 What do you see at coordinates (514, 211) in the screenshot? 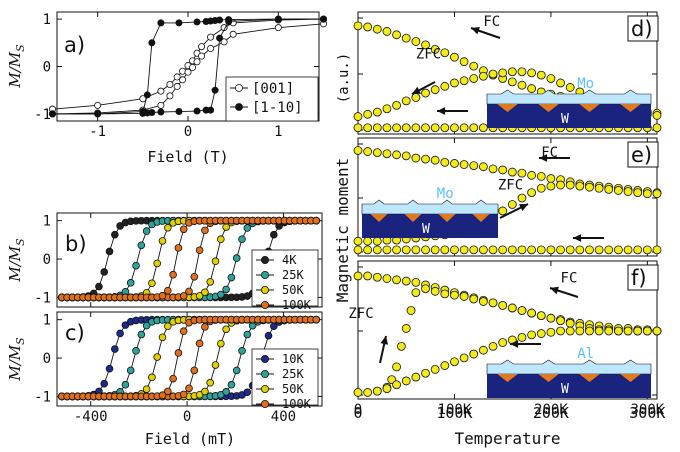
I see `direction-arrow` at bounding box center [514, 211].